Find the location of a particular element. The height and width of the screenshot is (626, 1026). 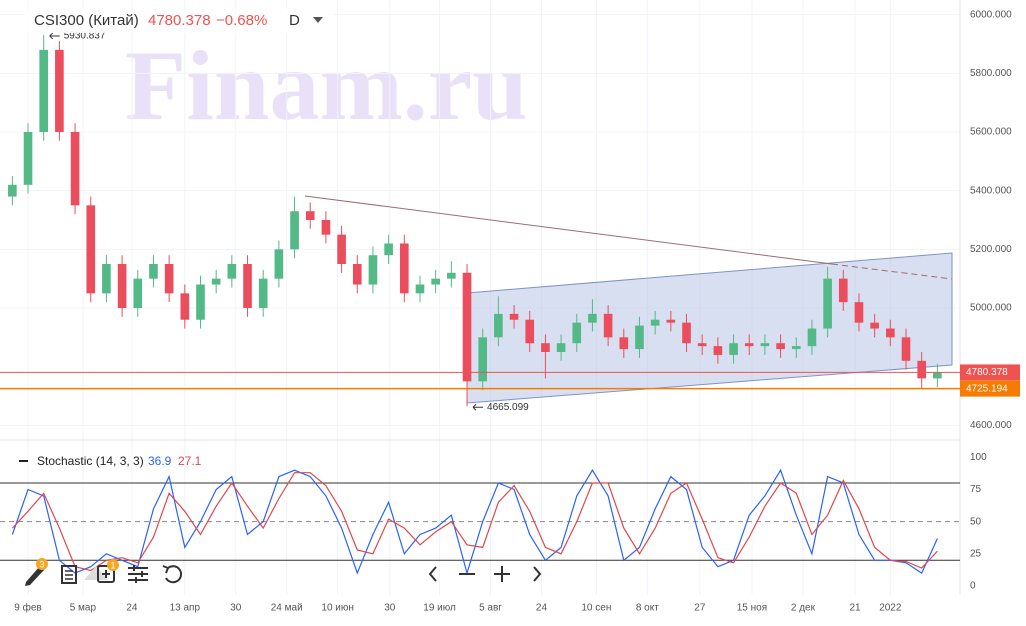

y-tick-label: 5600.000 is located at coordinates (991, 132).